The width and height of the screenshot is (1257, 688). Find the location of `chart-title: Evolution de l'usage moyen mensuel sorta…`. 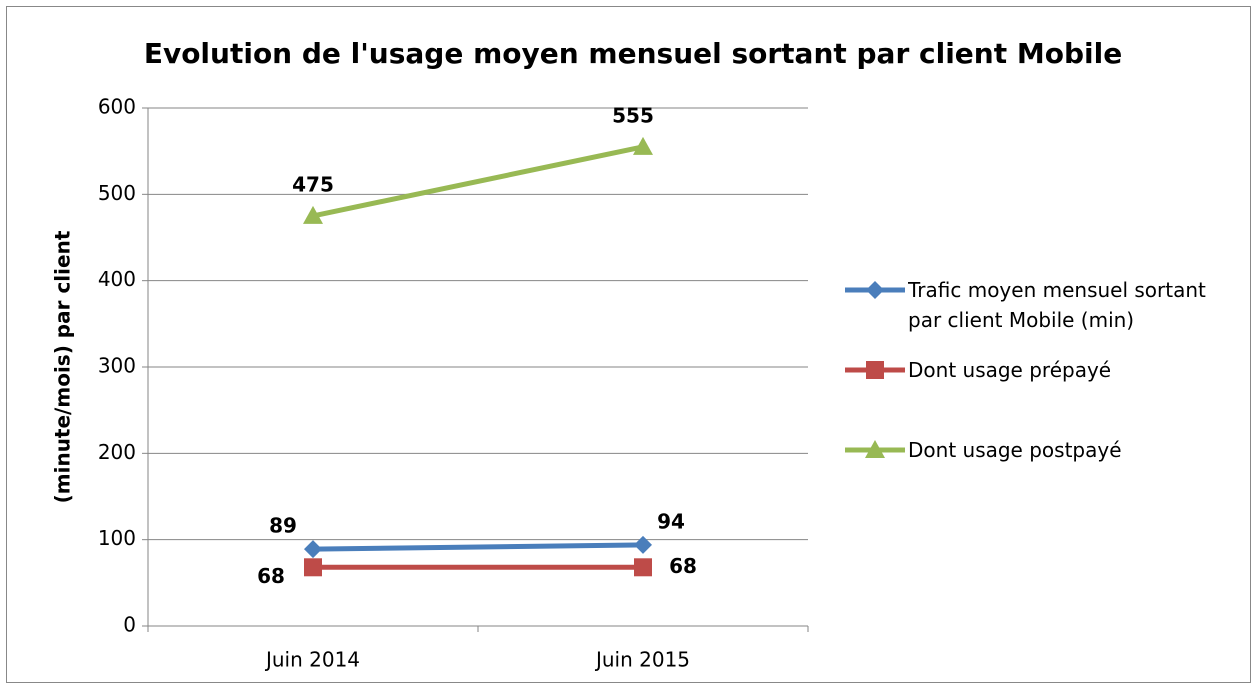

chart-title: Evolution de l'usage moyen mensuel sorta… is located at coordinates (633, 53).